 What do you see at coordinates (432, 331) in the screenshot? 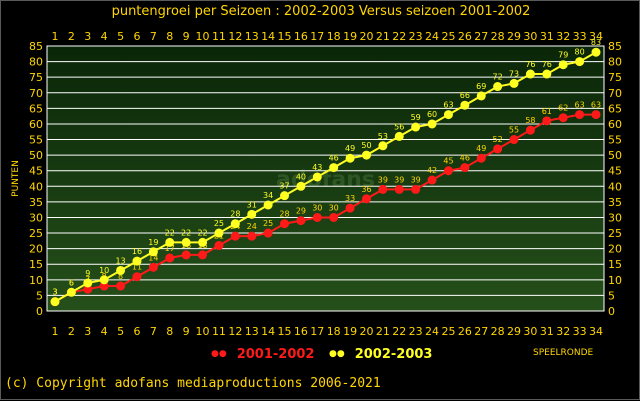
I see `x-tick-label-bottom: 24` at bounding box center [432, 331].